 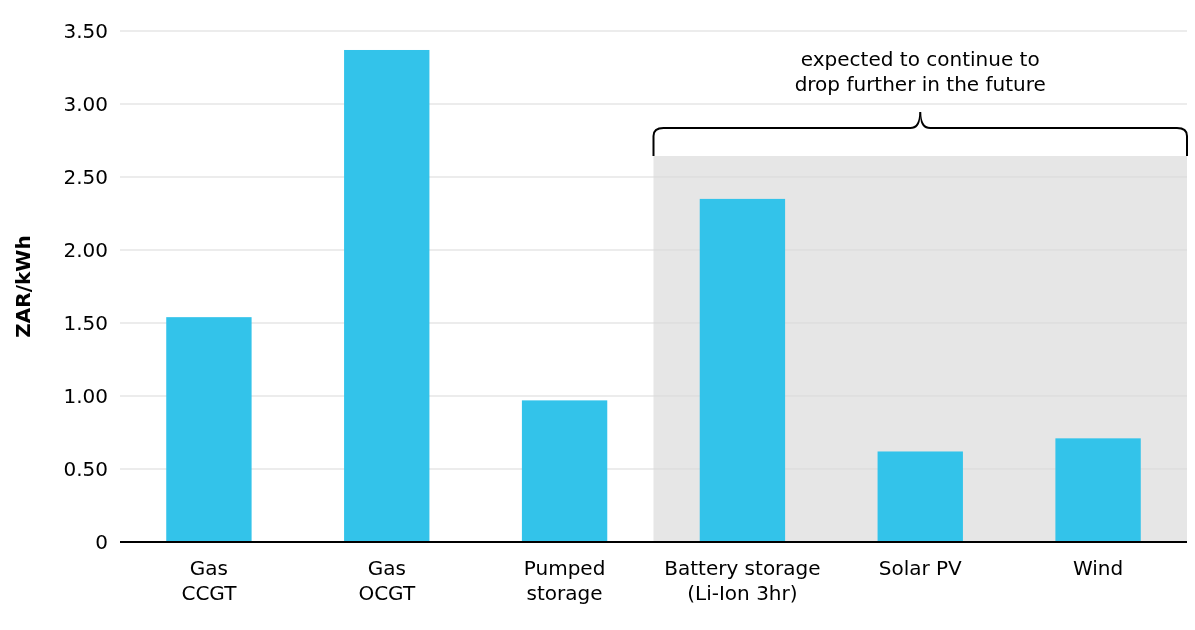 I want to click on y-tick-label: 1.00, so click(x=85, y=396).